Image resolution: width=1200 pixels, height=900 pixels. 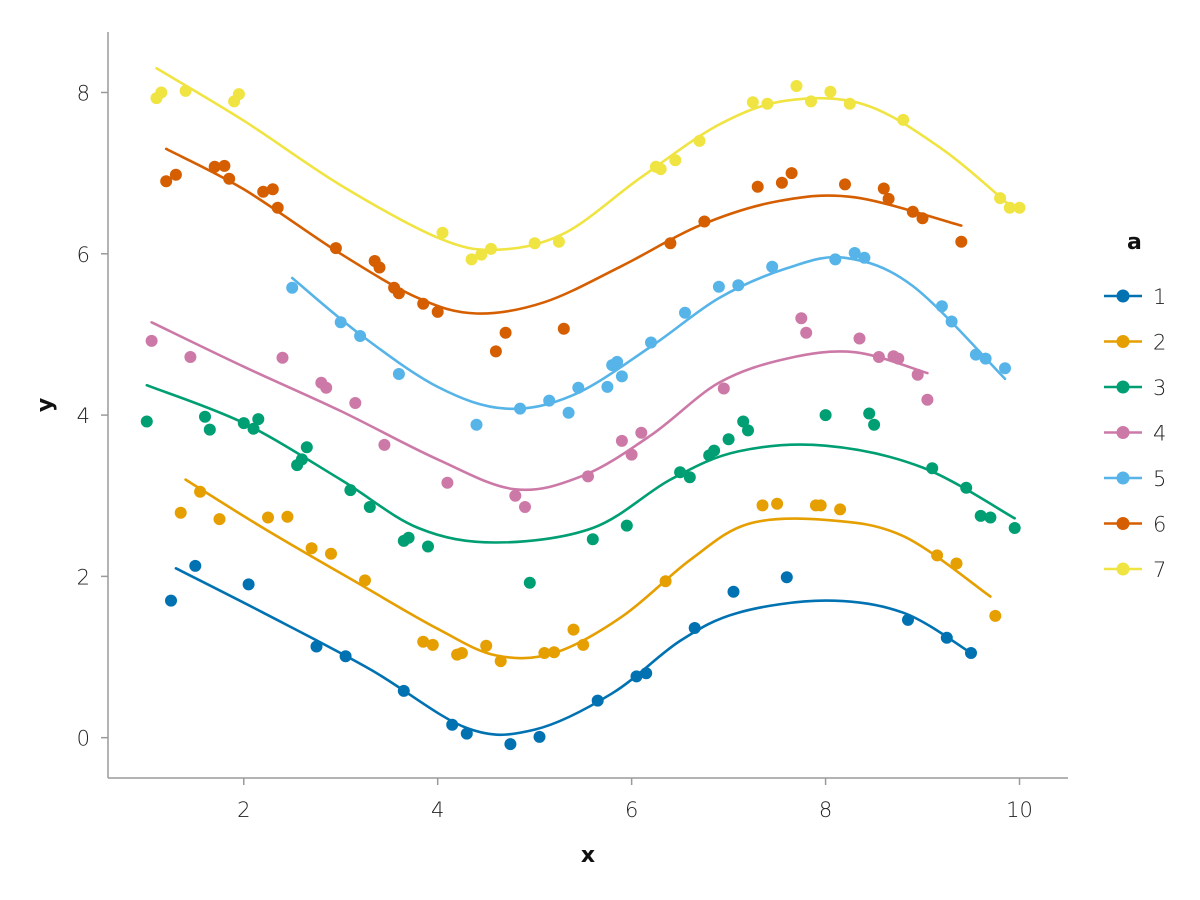 What do you see at coordinates (1159, 525) in the screenshot?
I see `legend-label-6: 6` at bounding box center [1159, 525].